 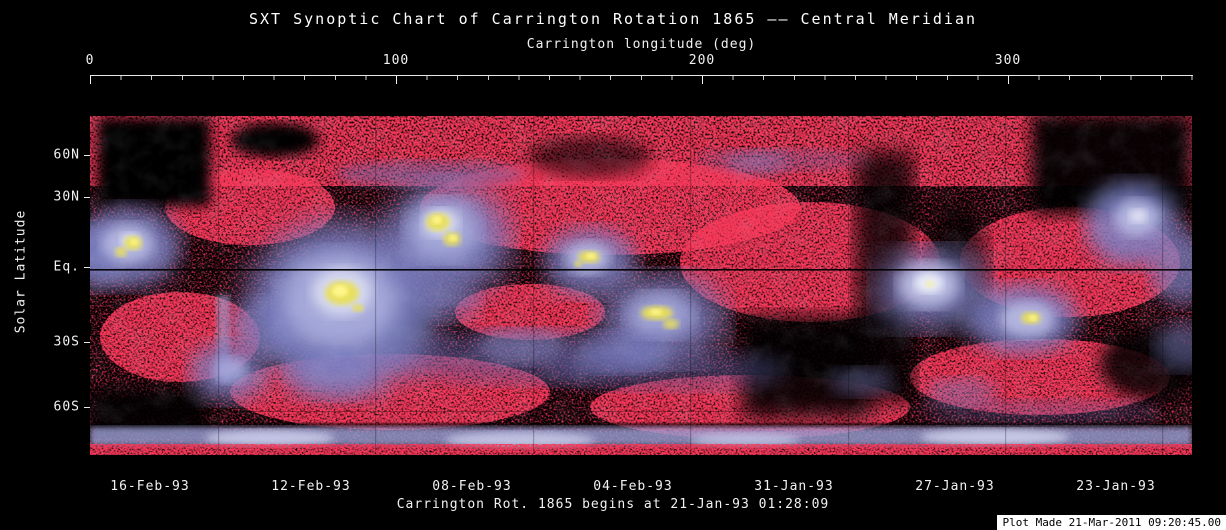 What do you see at coordinates (955, 486) in the screenshot?
I see `date-label: 27-Jan-93` at bounding box center [955, 486].